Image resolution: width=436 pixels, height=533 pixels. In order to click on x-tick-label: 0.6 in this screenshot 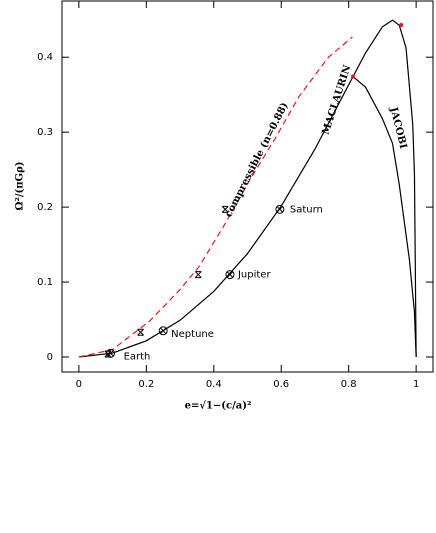, I will do `click(281, 384)`.